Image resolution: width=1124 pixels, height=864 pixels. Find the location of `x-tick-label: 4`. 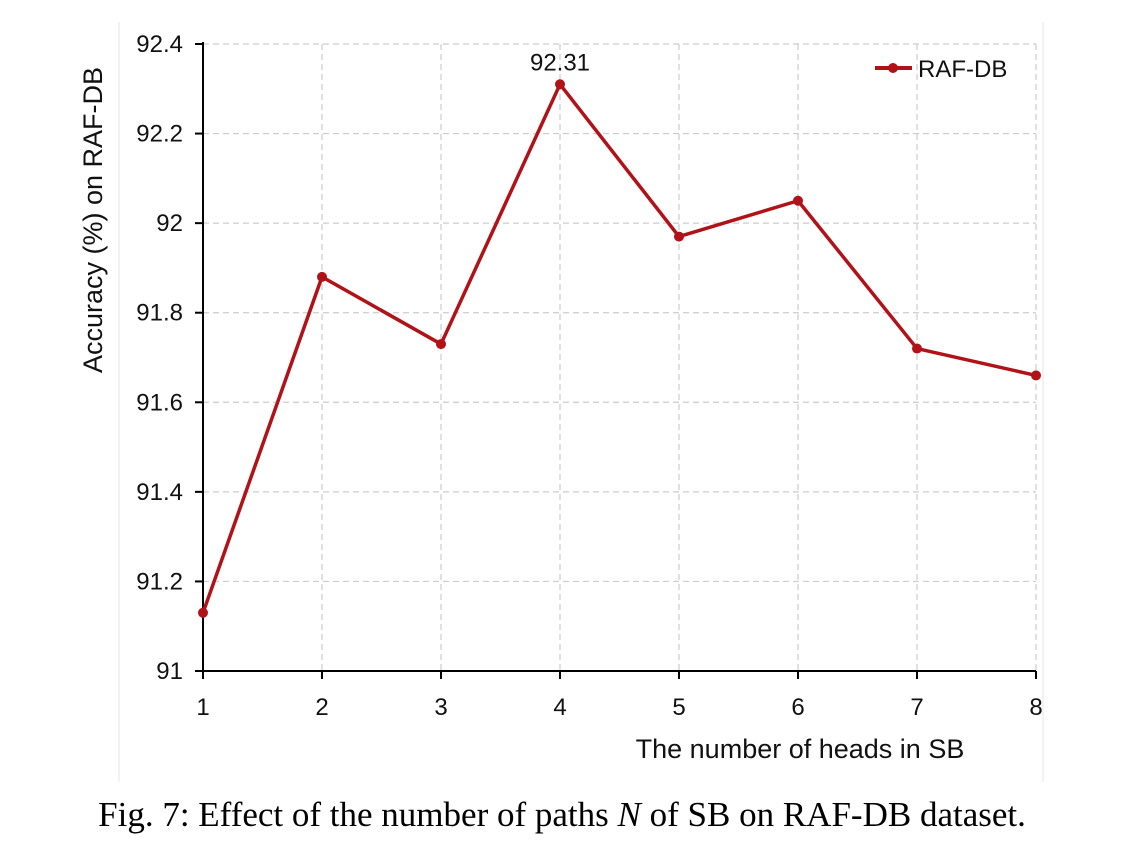

x-tick-label: 4 is located at coordinates (559, 707).